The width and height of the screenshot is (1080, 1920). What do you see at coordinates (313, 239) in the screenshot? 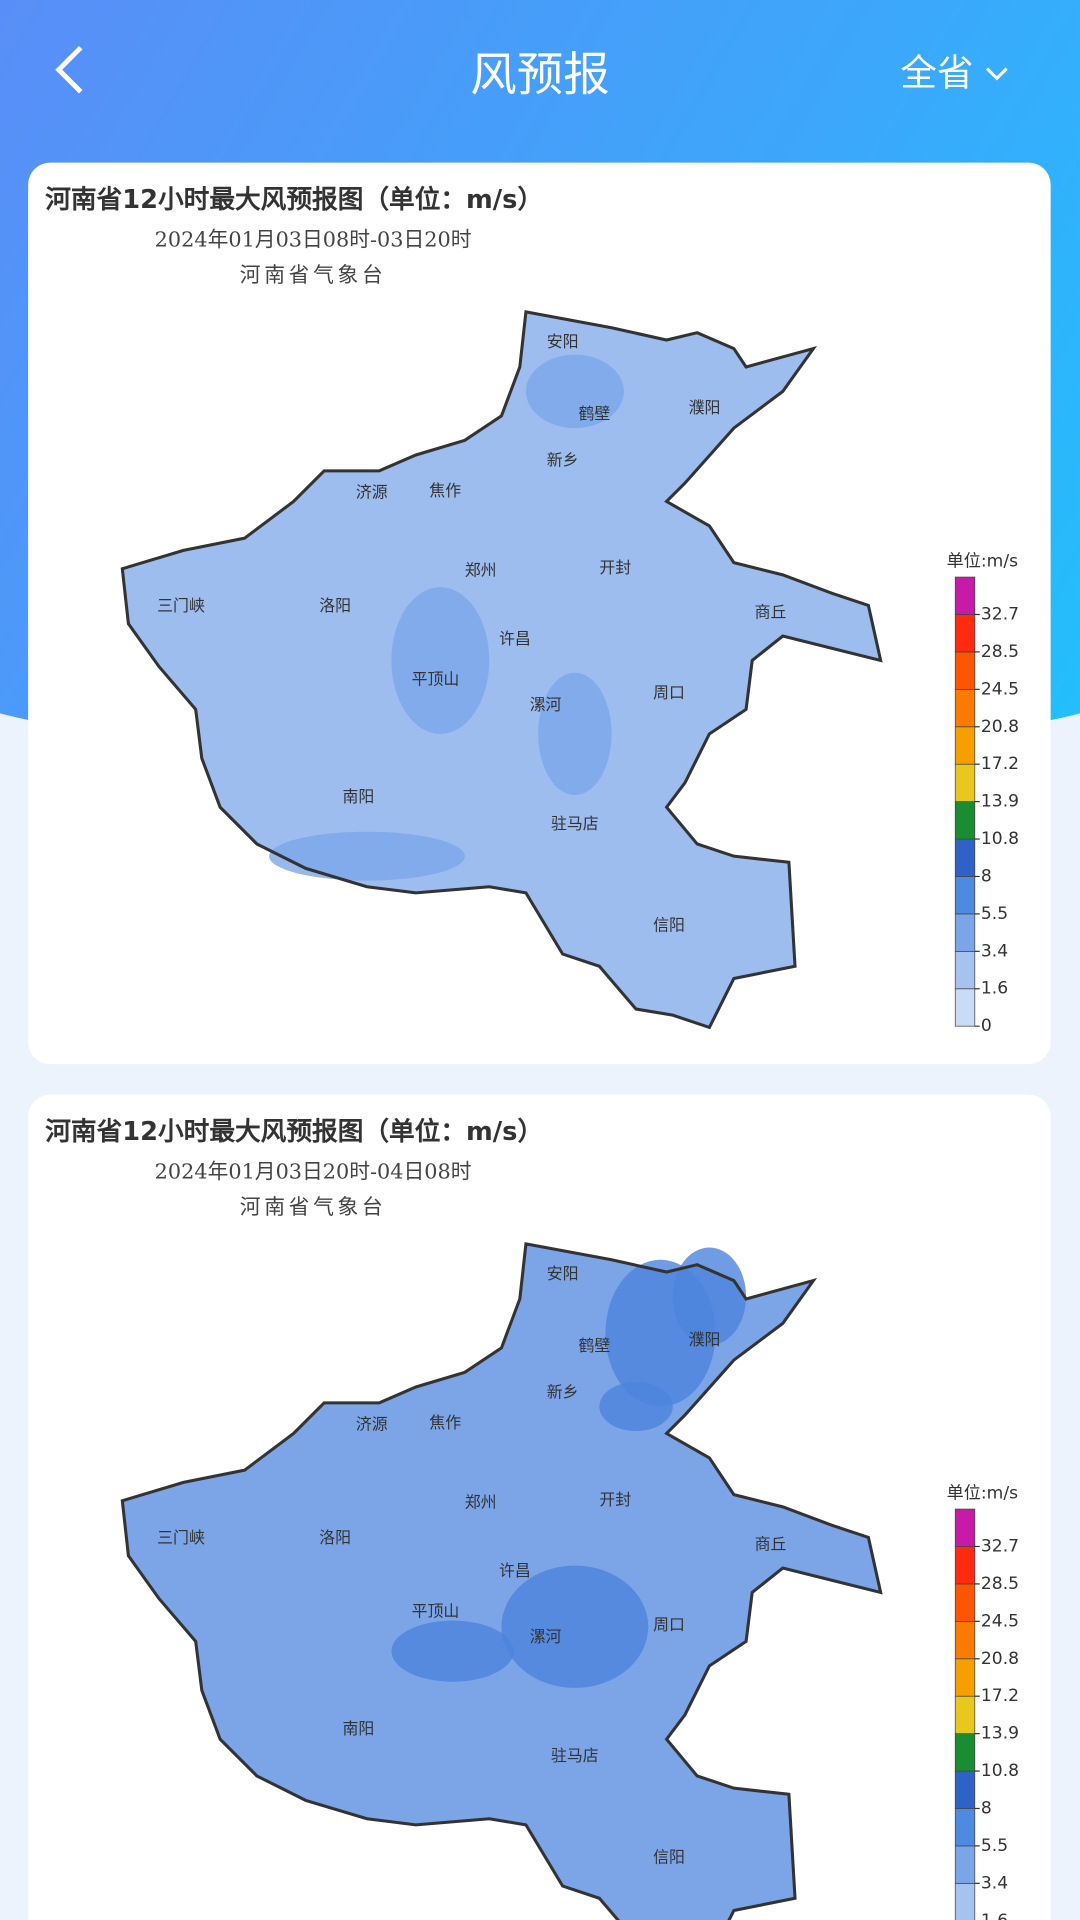
I see `forecast-period: 2024年01月03日08时-03日20时` at bounding box center [313, 239].